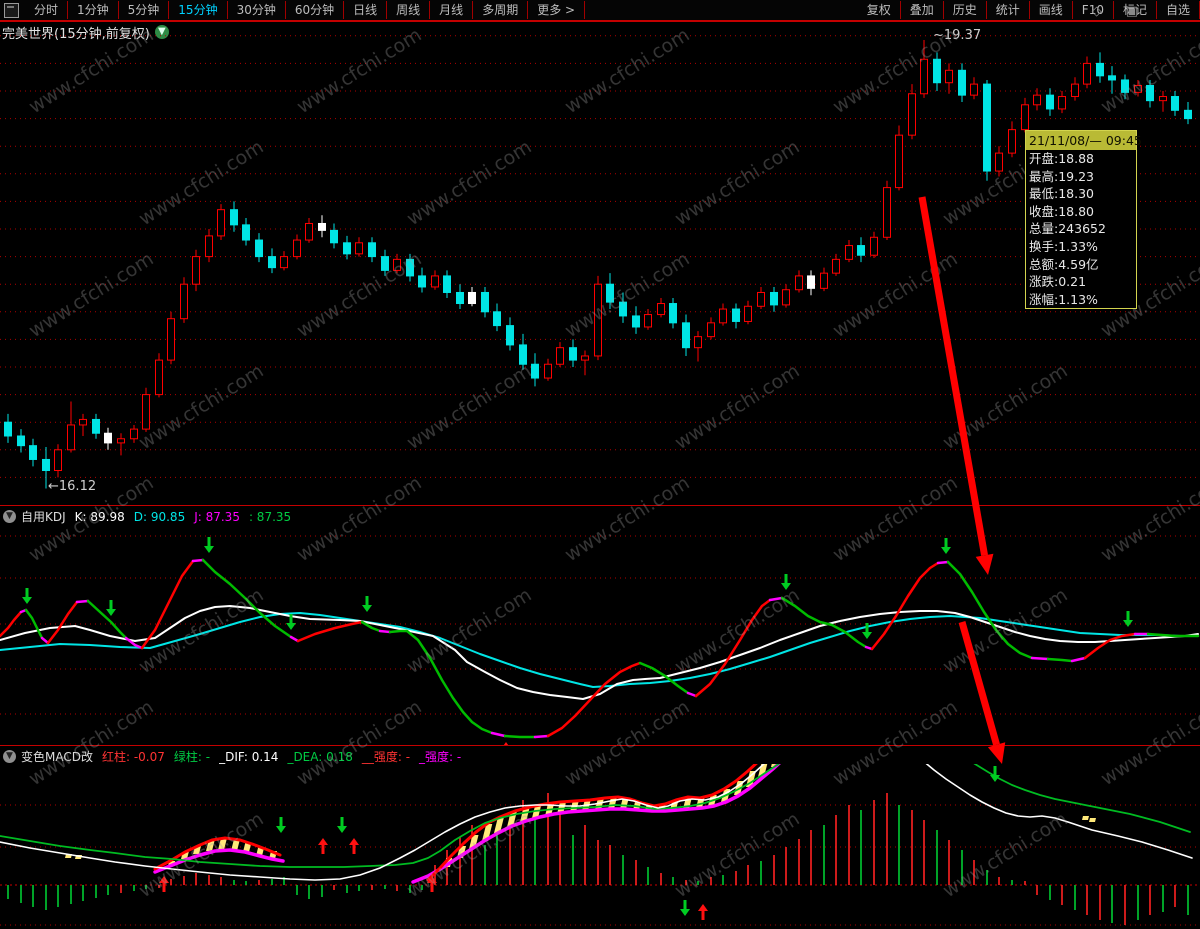 The width and height of the screenshot is (1200, 929). What do you see at coordinates (99, 516) in the screenshot?
I see `indicator-value: K: 89.98` at bounding box center [99, 516].